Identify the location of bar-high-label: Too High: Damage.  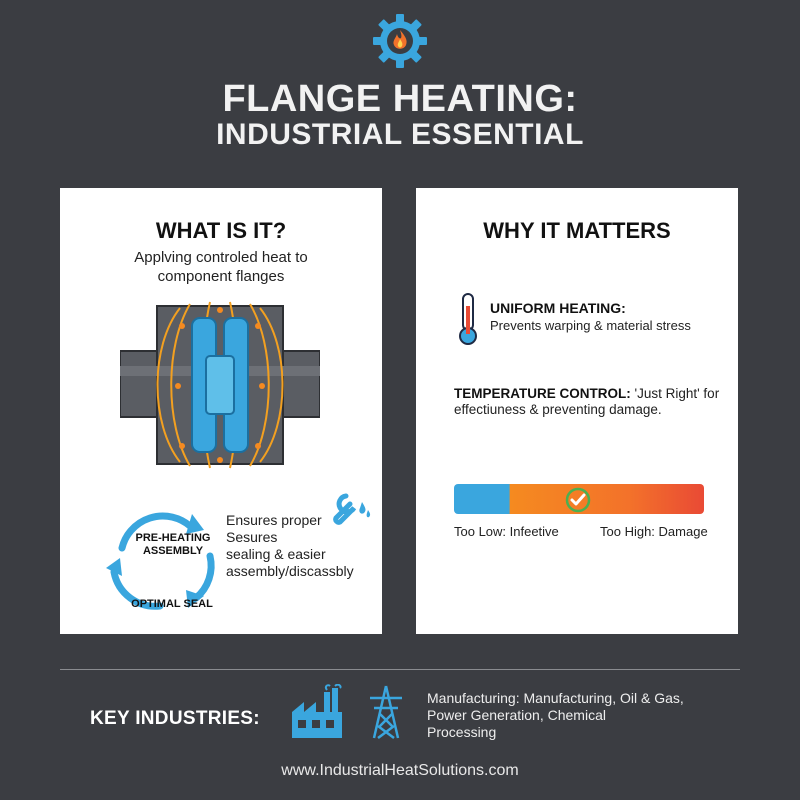
(654, 531).